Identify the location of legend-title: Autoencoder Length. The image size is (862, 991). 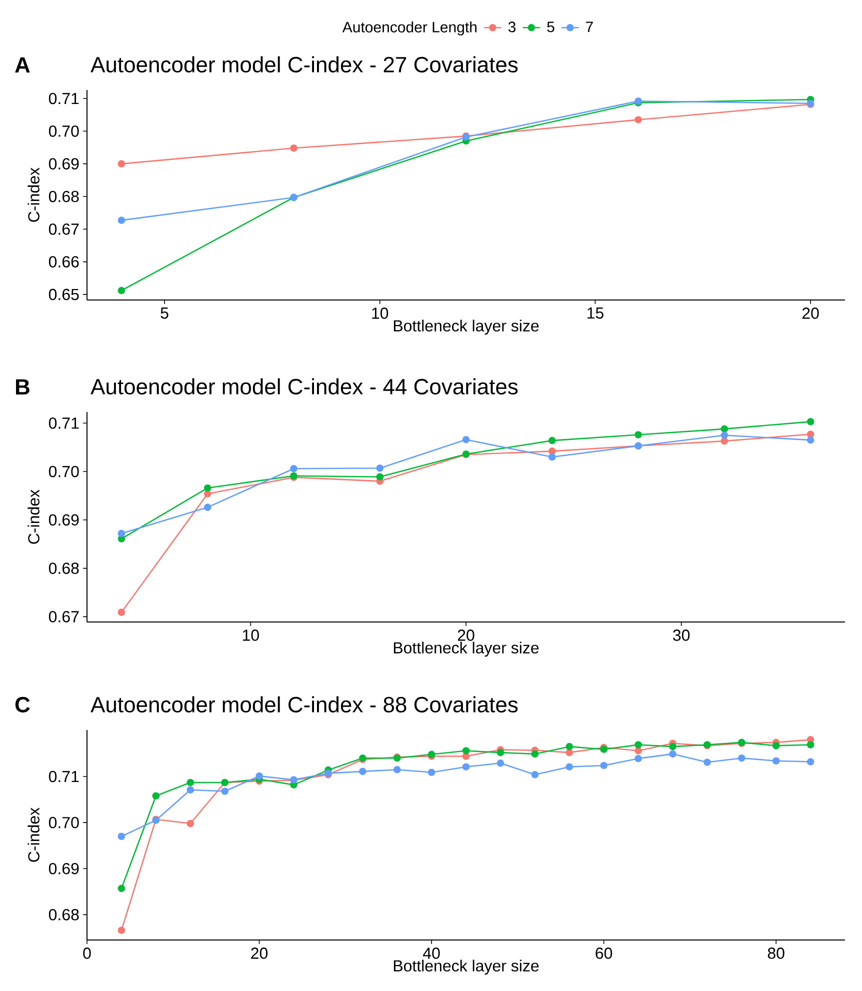
(409, 28).